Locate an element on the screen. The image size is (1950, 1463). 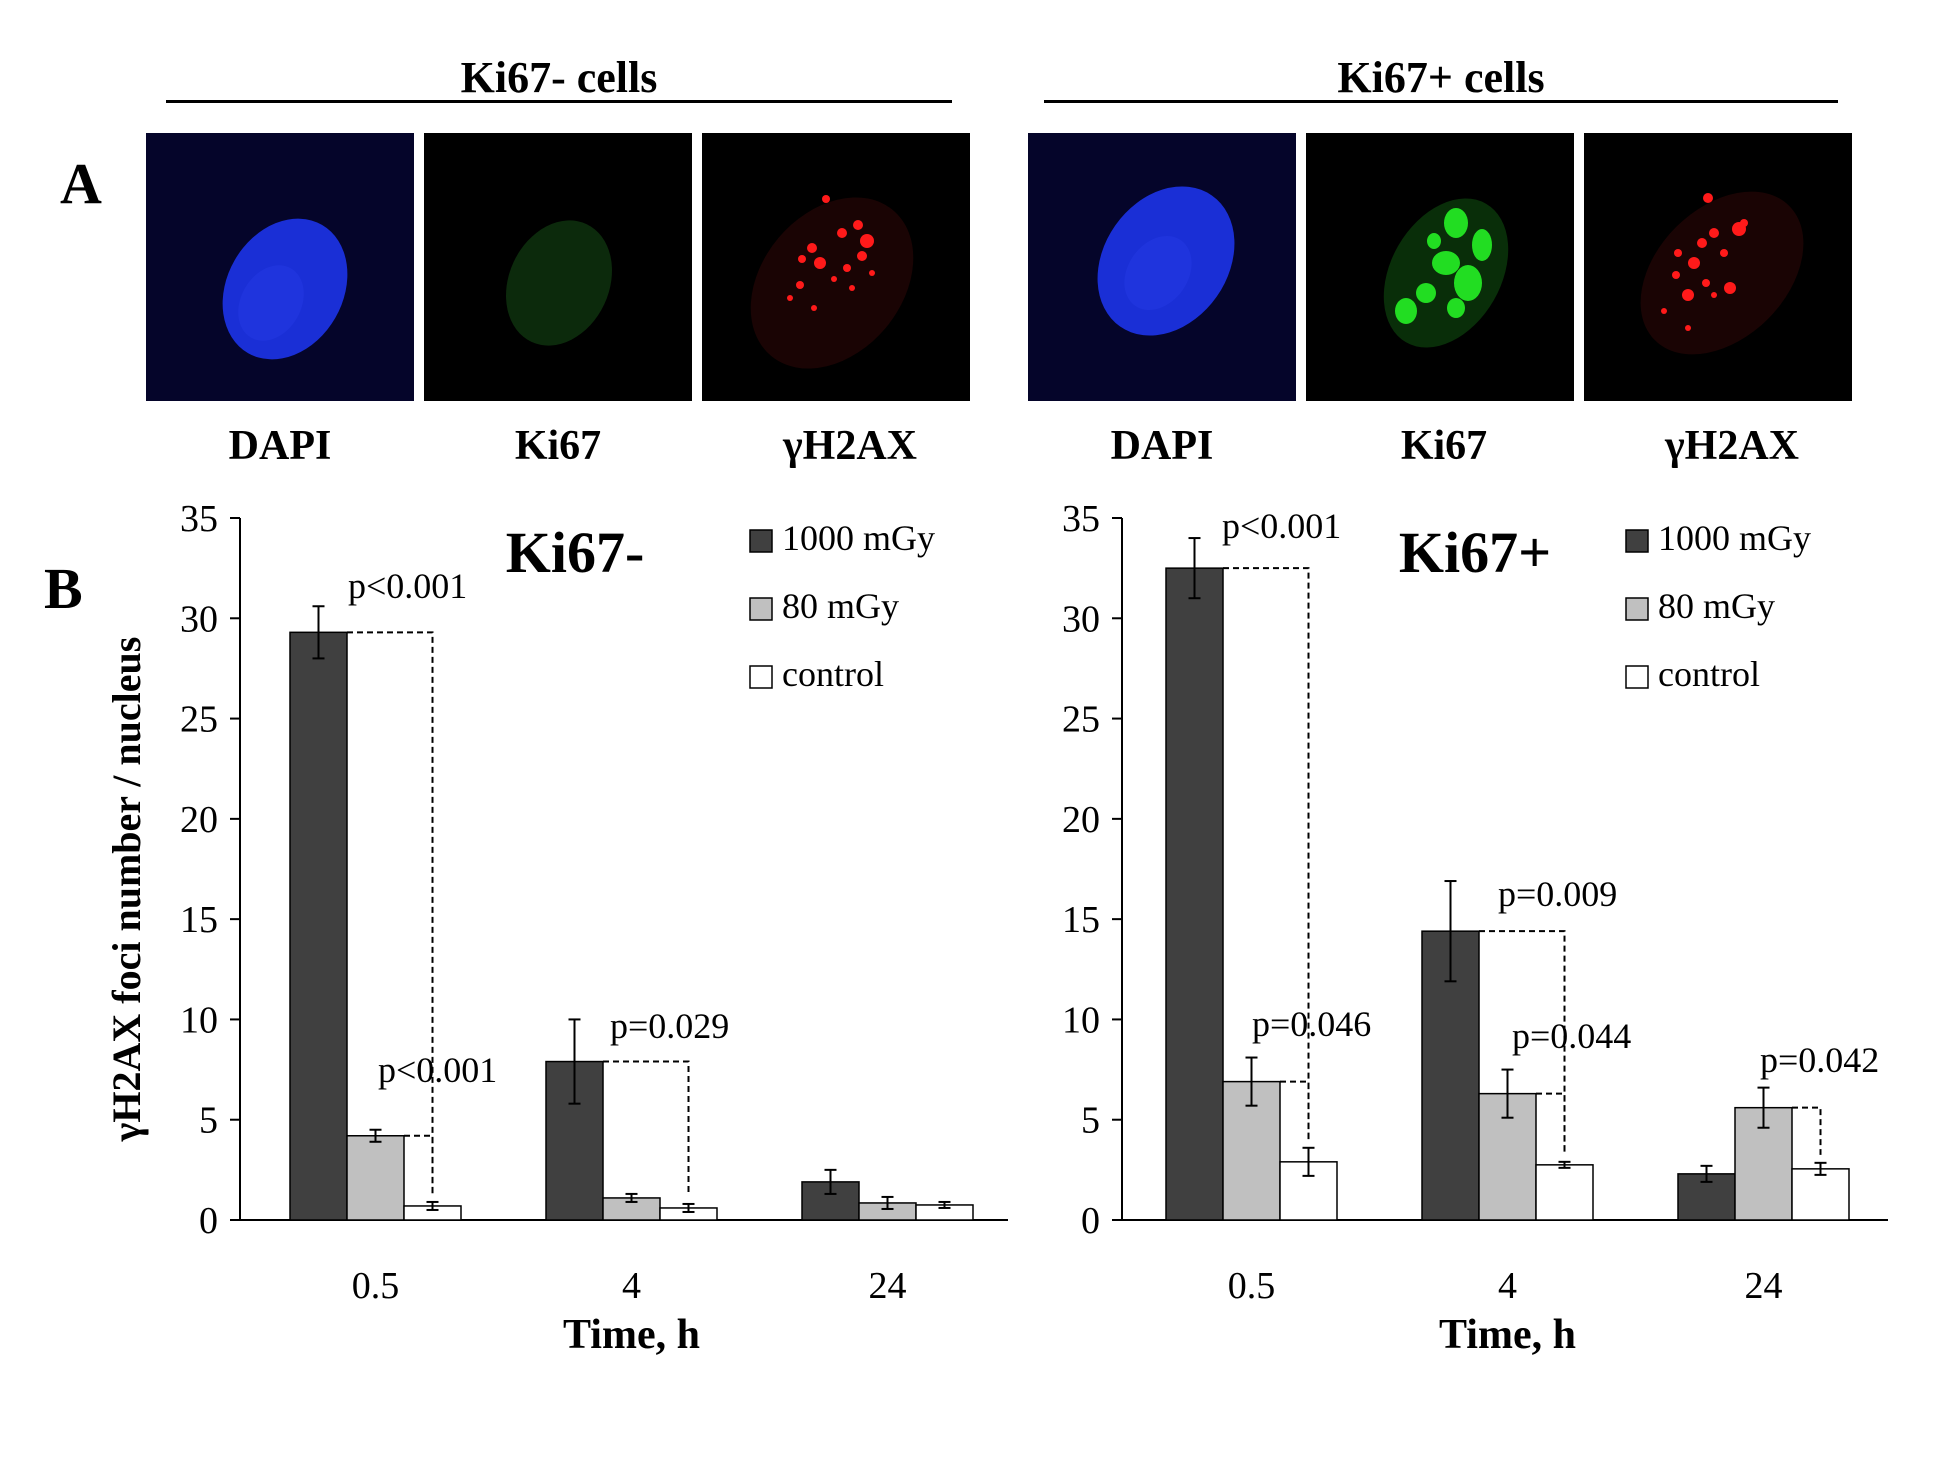
chart-title: Ki67- is located at coordinates (575, 552).